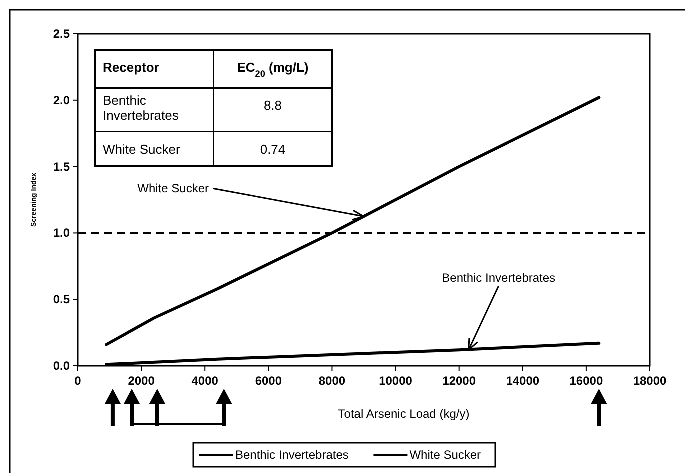 Image resolution: width=685 pixels, height=473 pixels. Describe the element at coordinates (273, 149) in the screenshot. I see `annotation: 0.74` at that location.